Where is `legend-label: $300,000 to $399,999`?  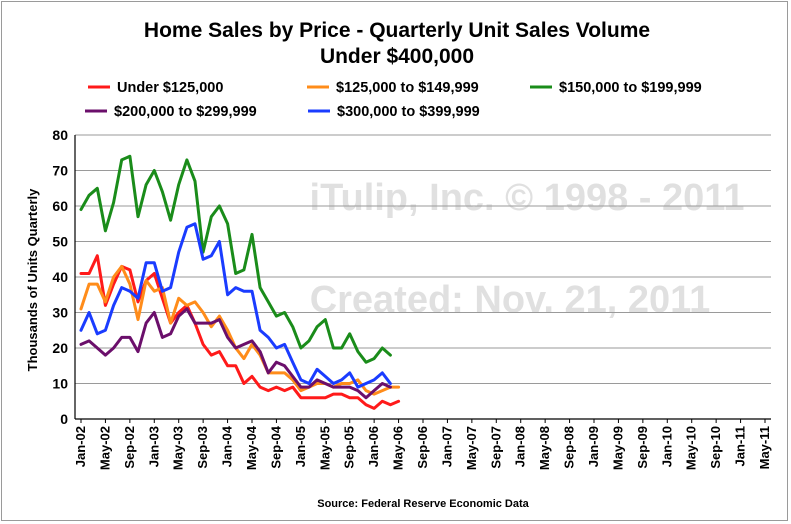
legend-label: $300,000 to $399,999 is located at coordinates (408, 112).